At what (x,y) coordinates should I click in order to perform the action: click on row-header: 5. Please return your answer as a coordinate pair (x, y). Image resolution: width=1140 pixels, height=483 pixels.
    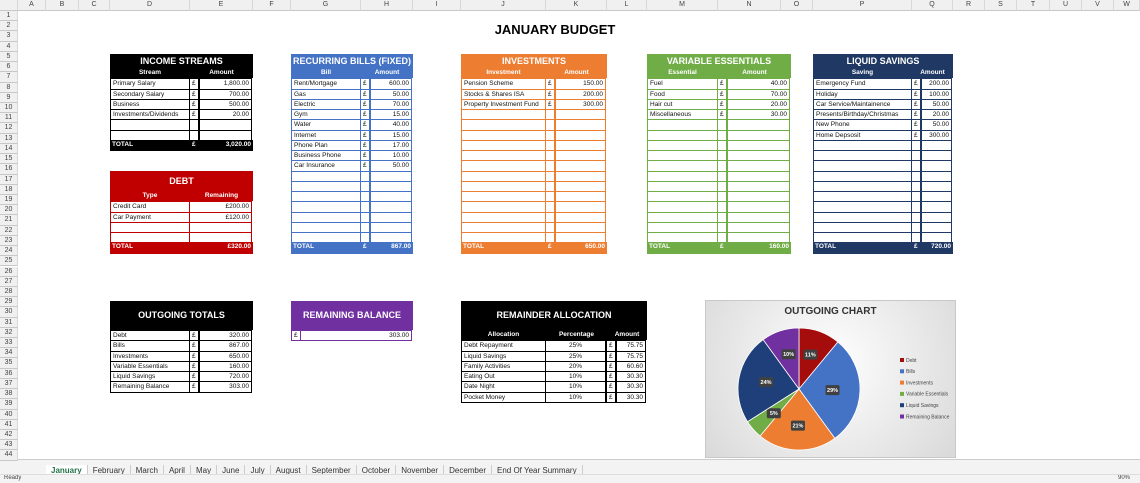
    Looking at the image, I should click on (9, 57).